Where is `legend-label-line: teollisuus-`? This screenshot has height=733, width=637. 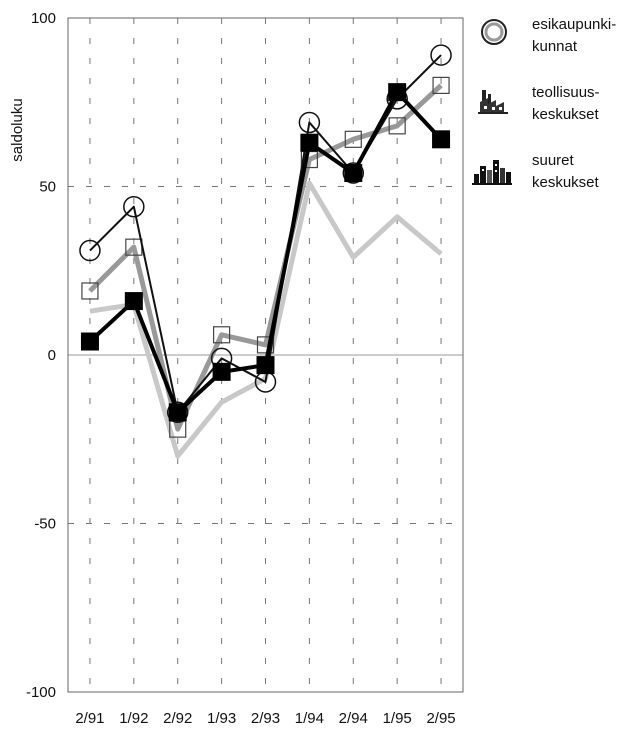 legend-label-line: teollisuus- is located at coordinates (566, 92).